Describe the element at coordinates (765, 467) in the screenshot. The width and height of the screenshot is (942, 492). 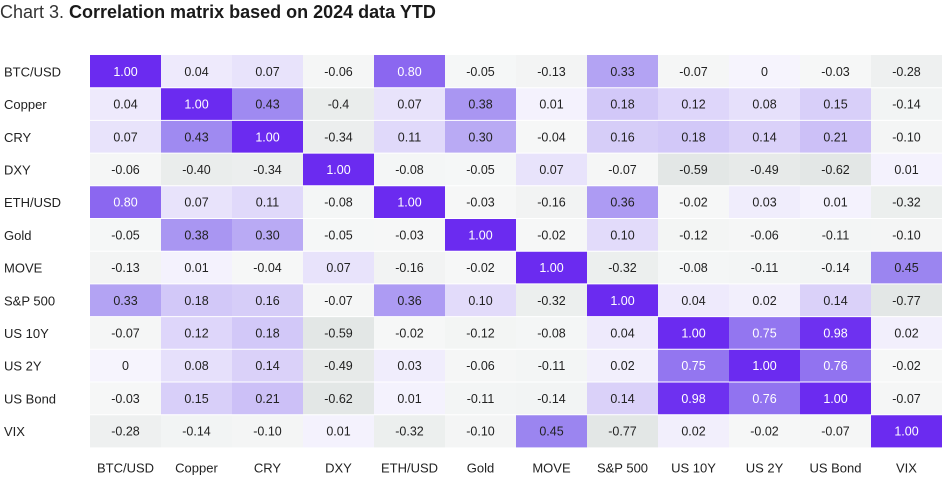
I see `column-label: US 2Y` at that location.